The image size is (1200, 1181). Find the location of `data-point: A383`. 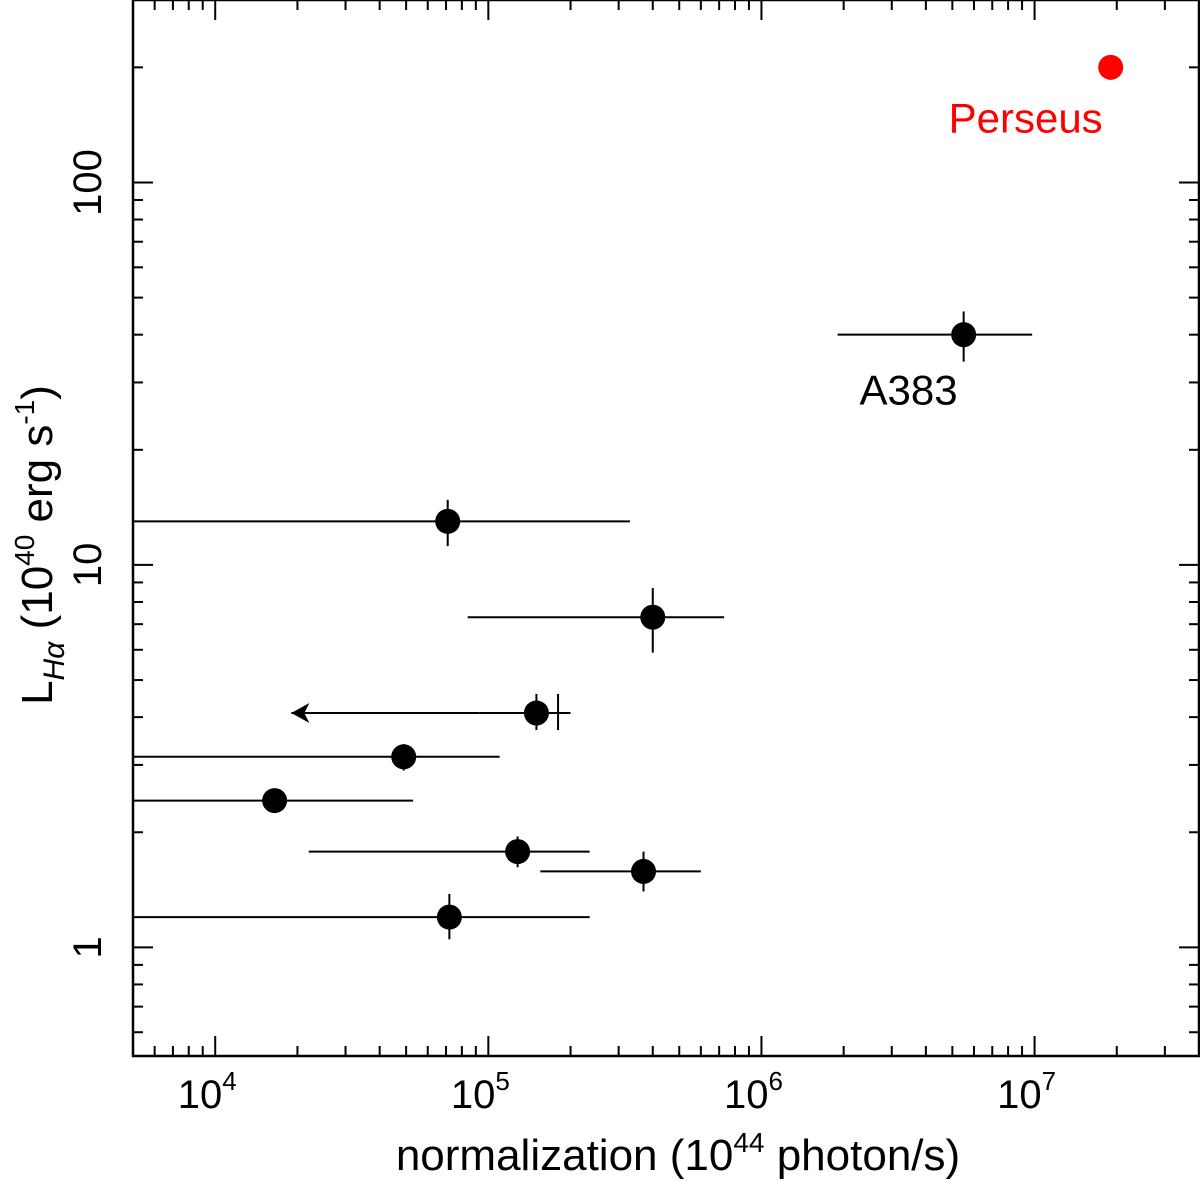

data-point: A383 is located at coordinates (935, 362).